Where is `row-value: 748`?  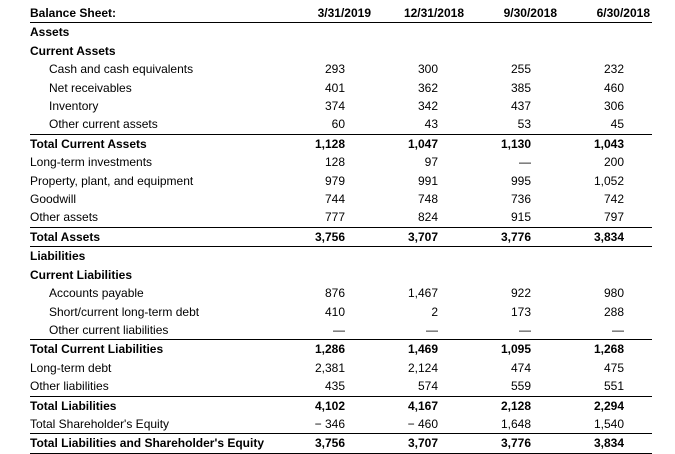
row-value: 748 is located at coordinates (427, 199).